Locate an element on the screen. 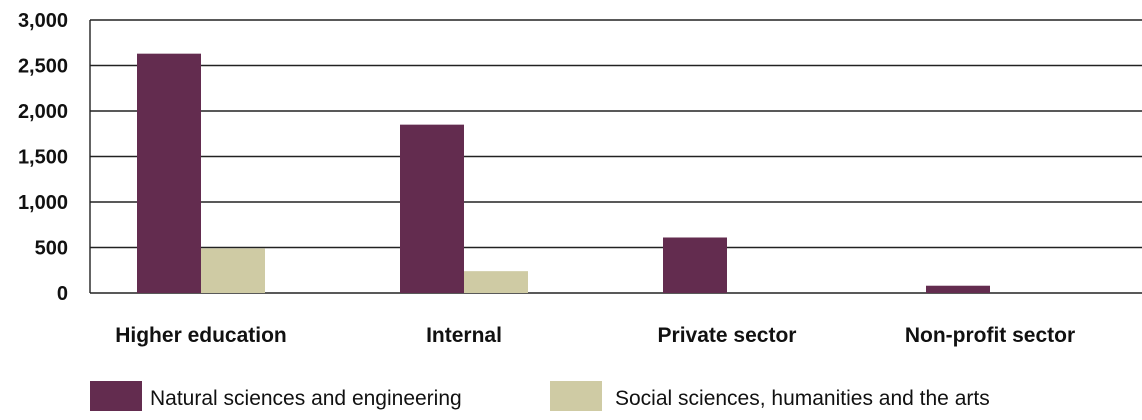  bar-non-profit-sector-natural-sciences is located at coordinates (958, 289).